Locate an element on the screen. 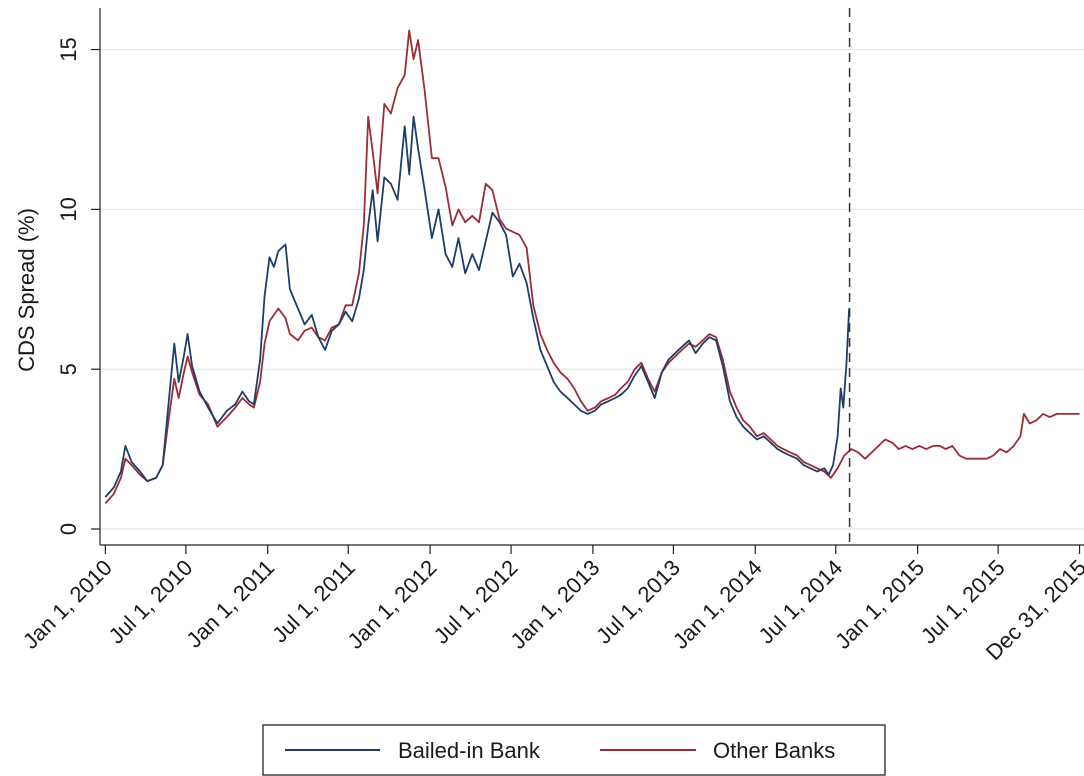  legend-label-other-banks: Other Banks is located at coordinates (774, 750).